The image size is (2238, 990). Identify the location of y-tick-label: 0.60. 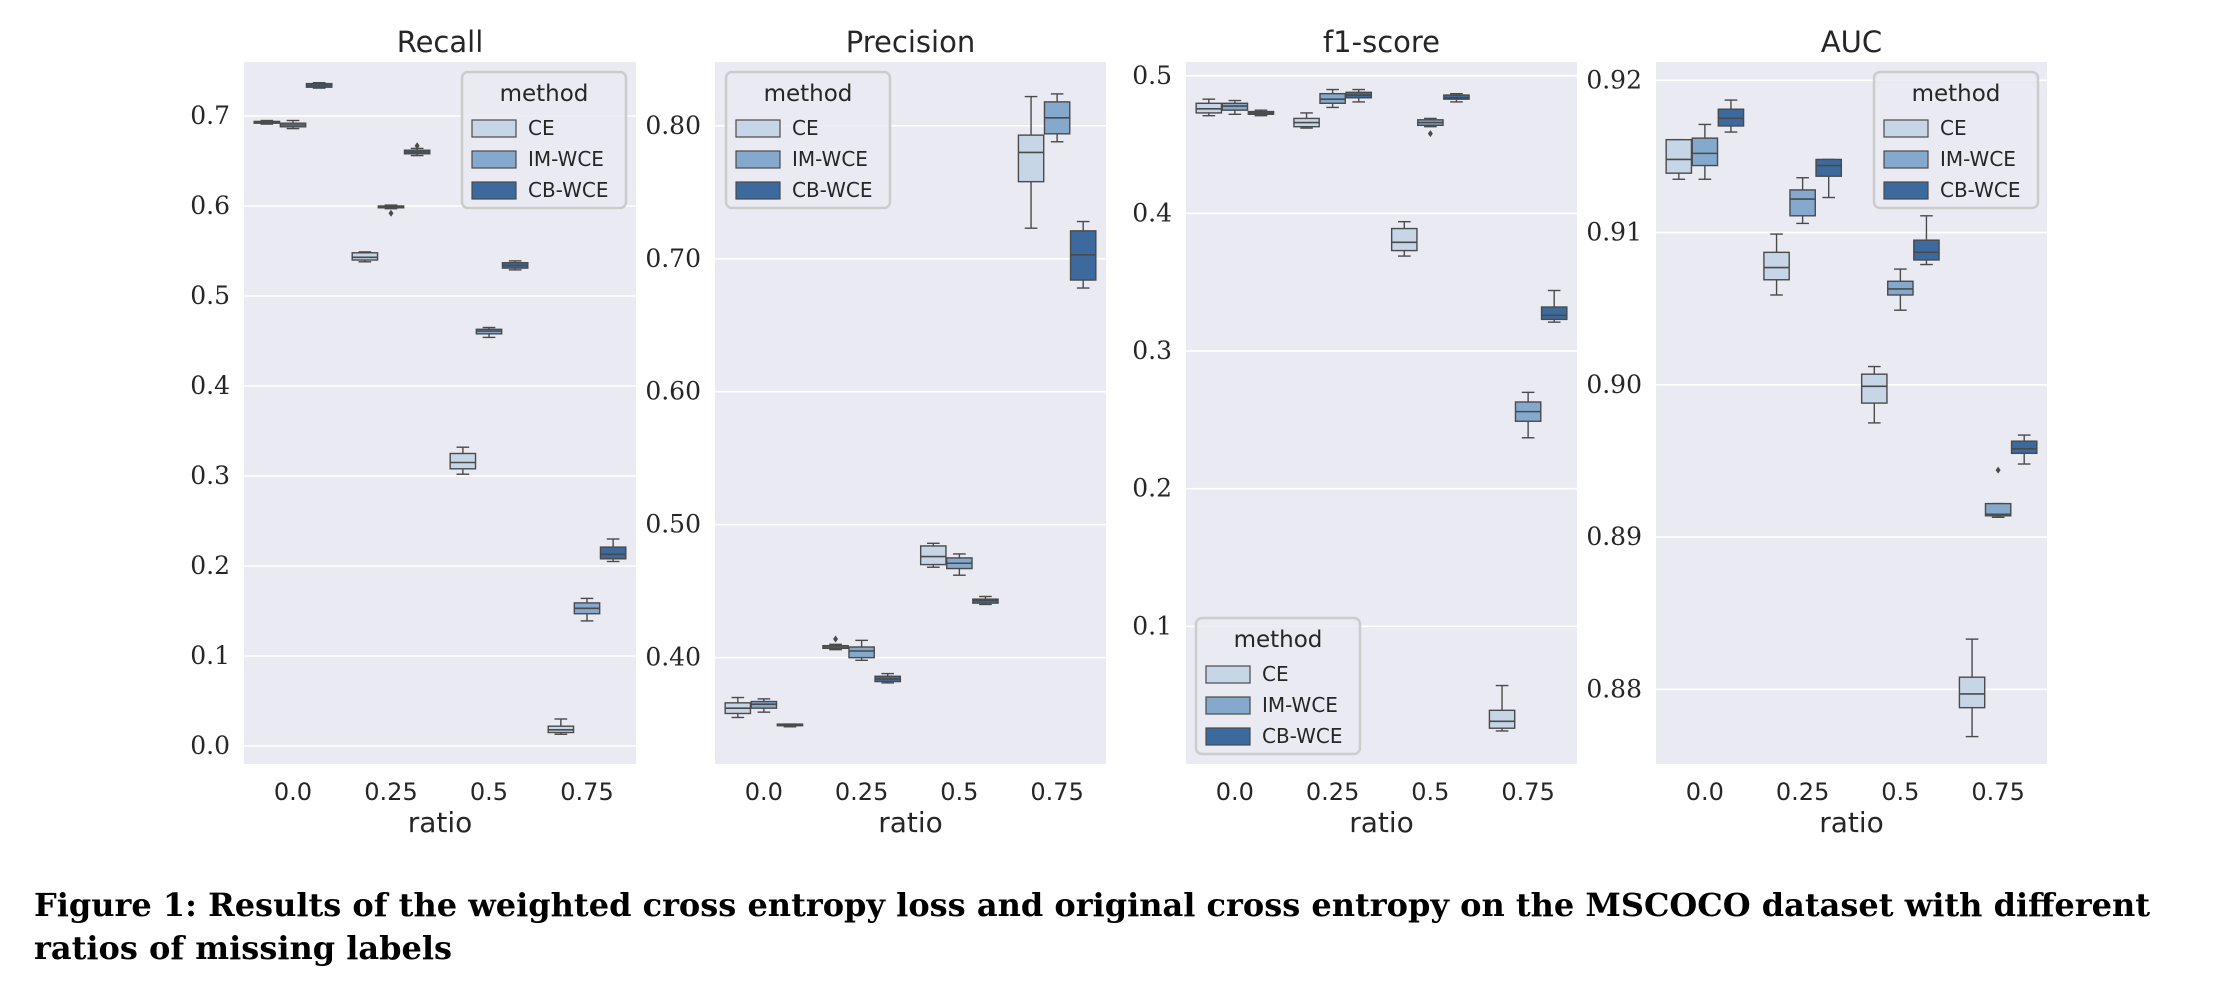
(673, 391).